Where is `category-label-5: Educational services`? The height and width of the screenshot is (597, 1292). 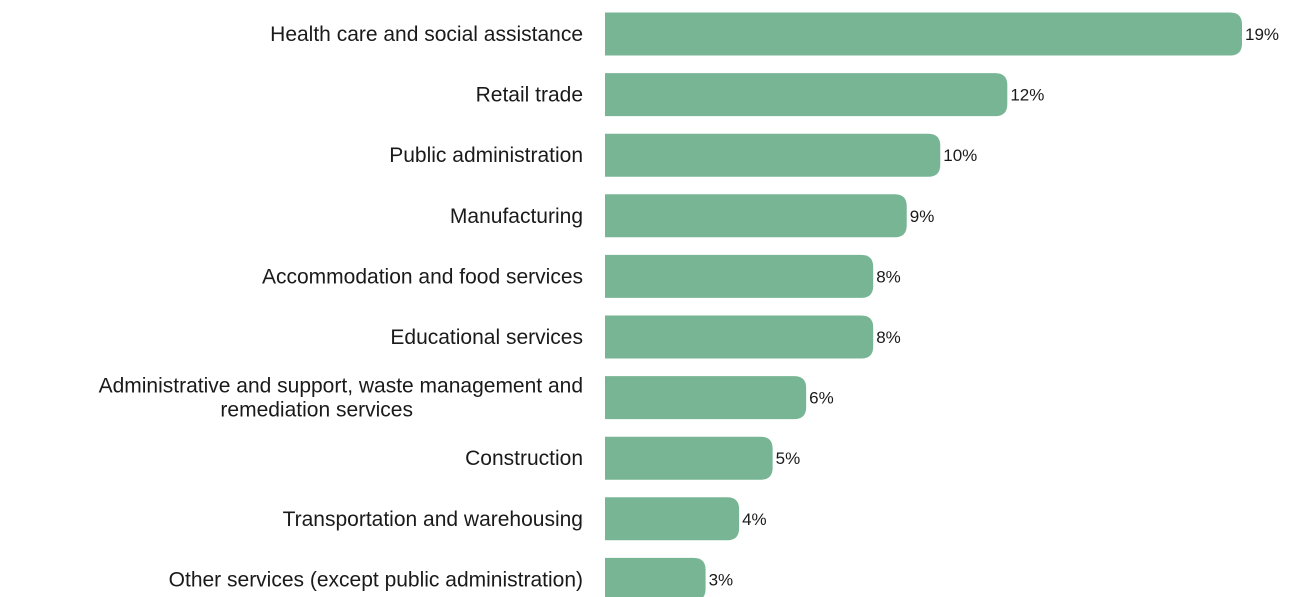
category-label-5: Educational services is located at coordinates (486, 337).